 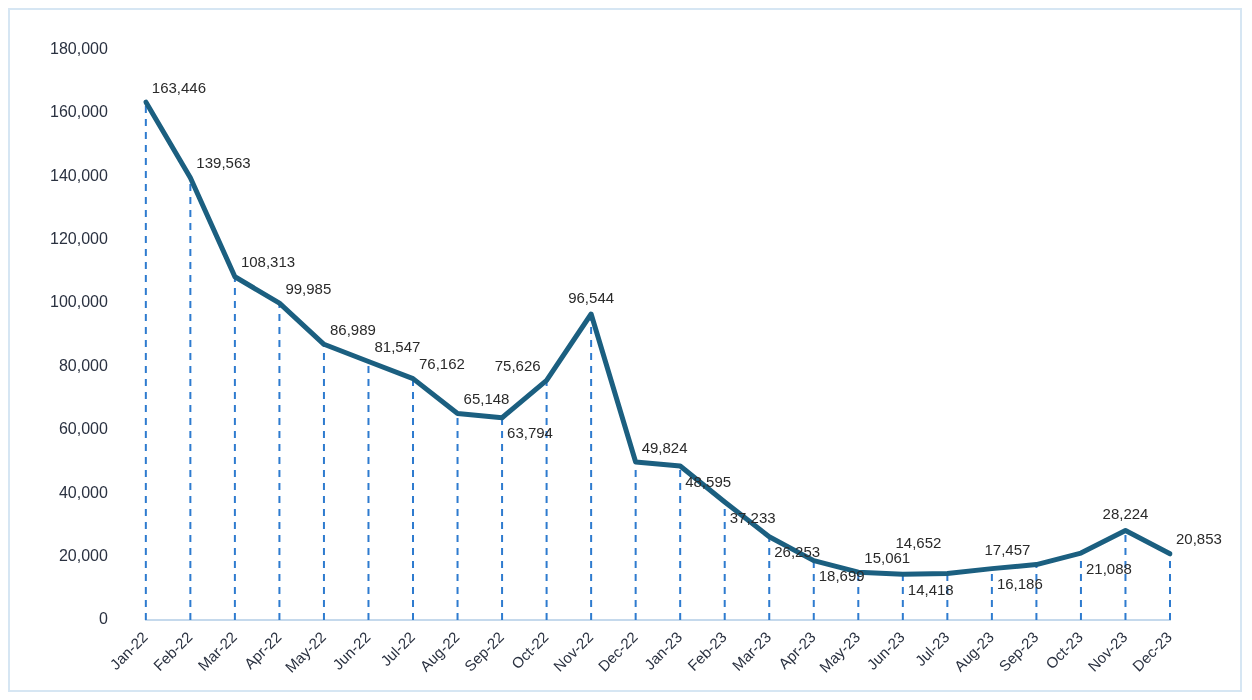 I want to click on data-label: 28,224, so click(x=1125, y=514).